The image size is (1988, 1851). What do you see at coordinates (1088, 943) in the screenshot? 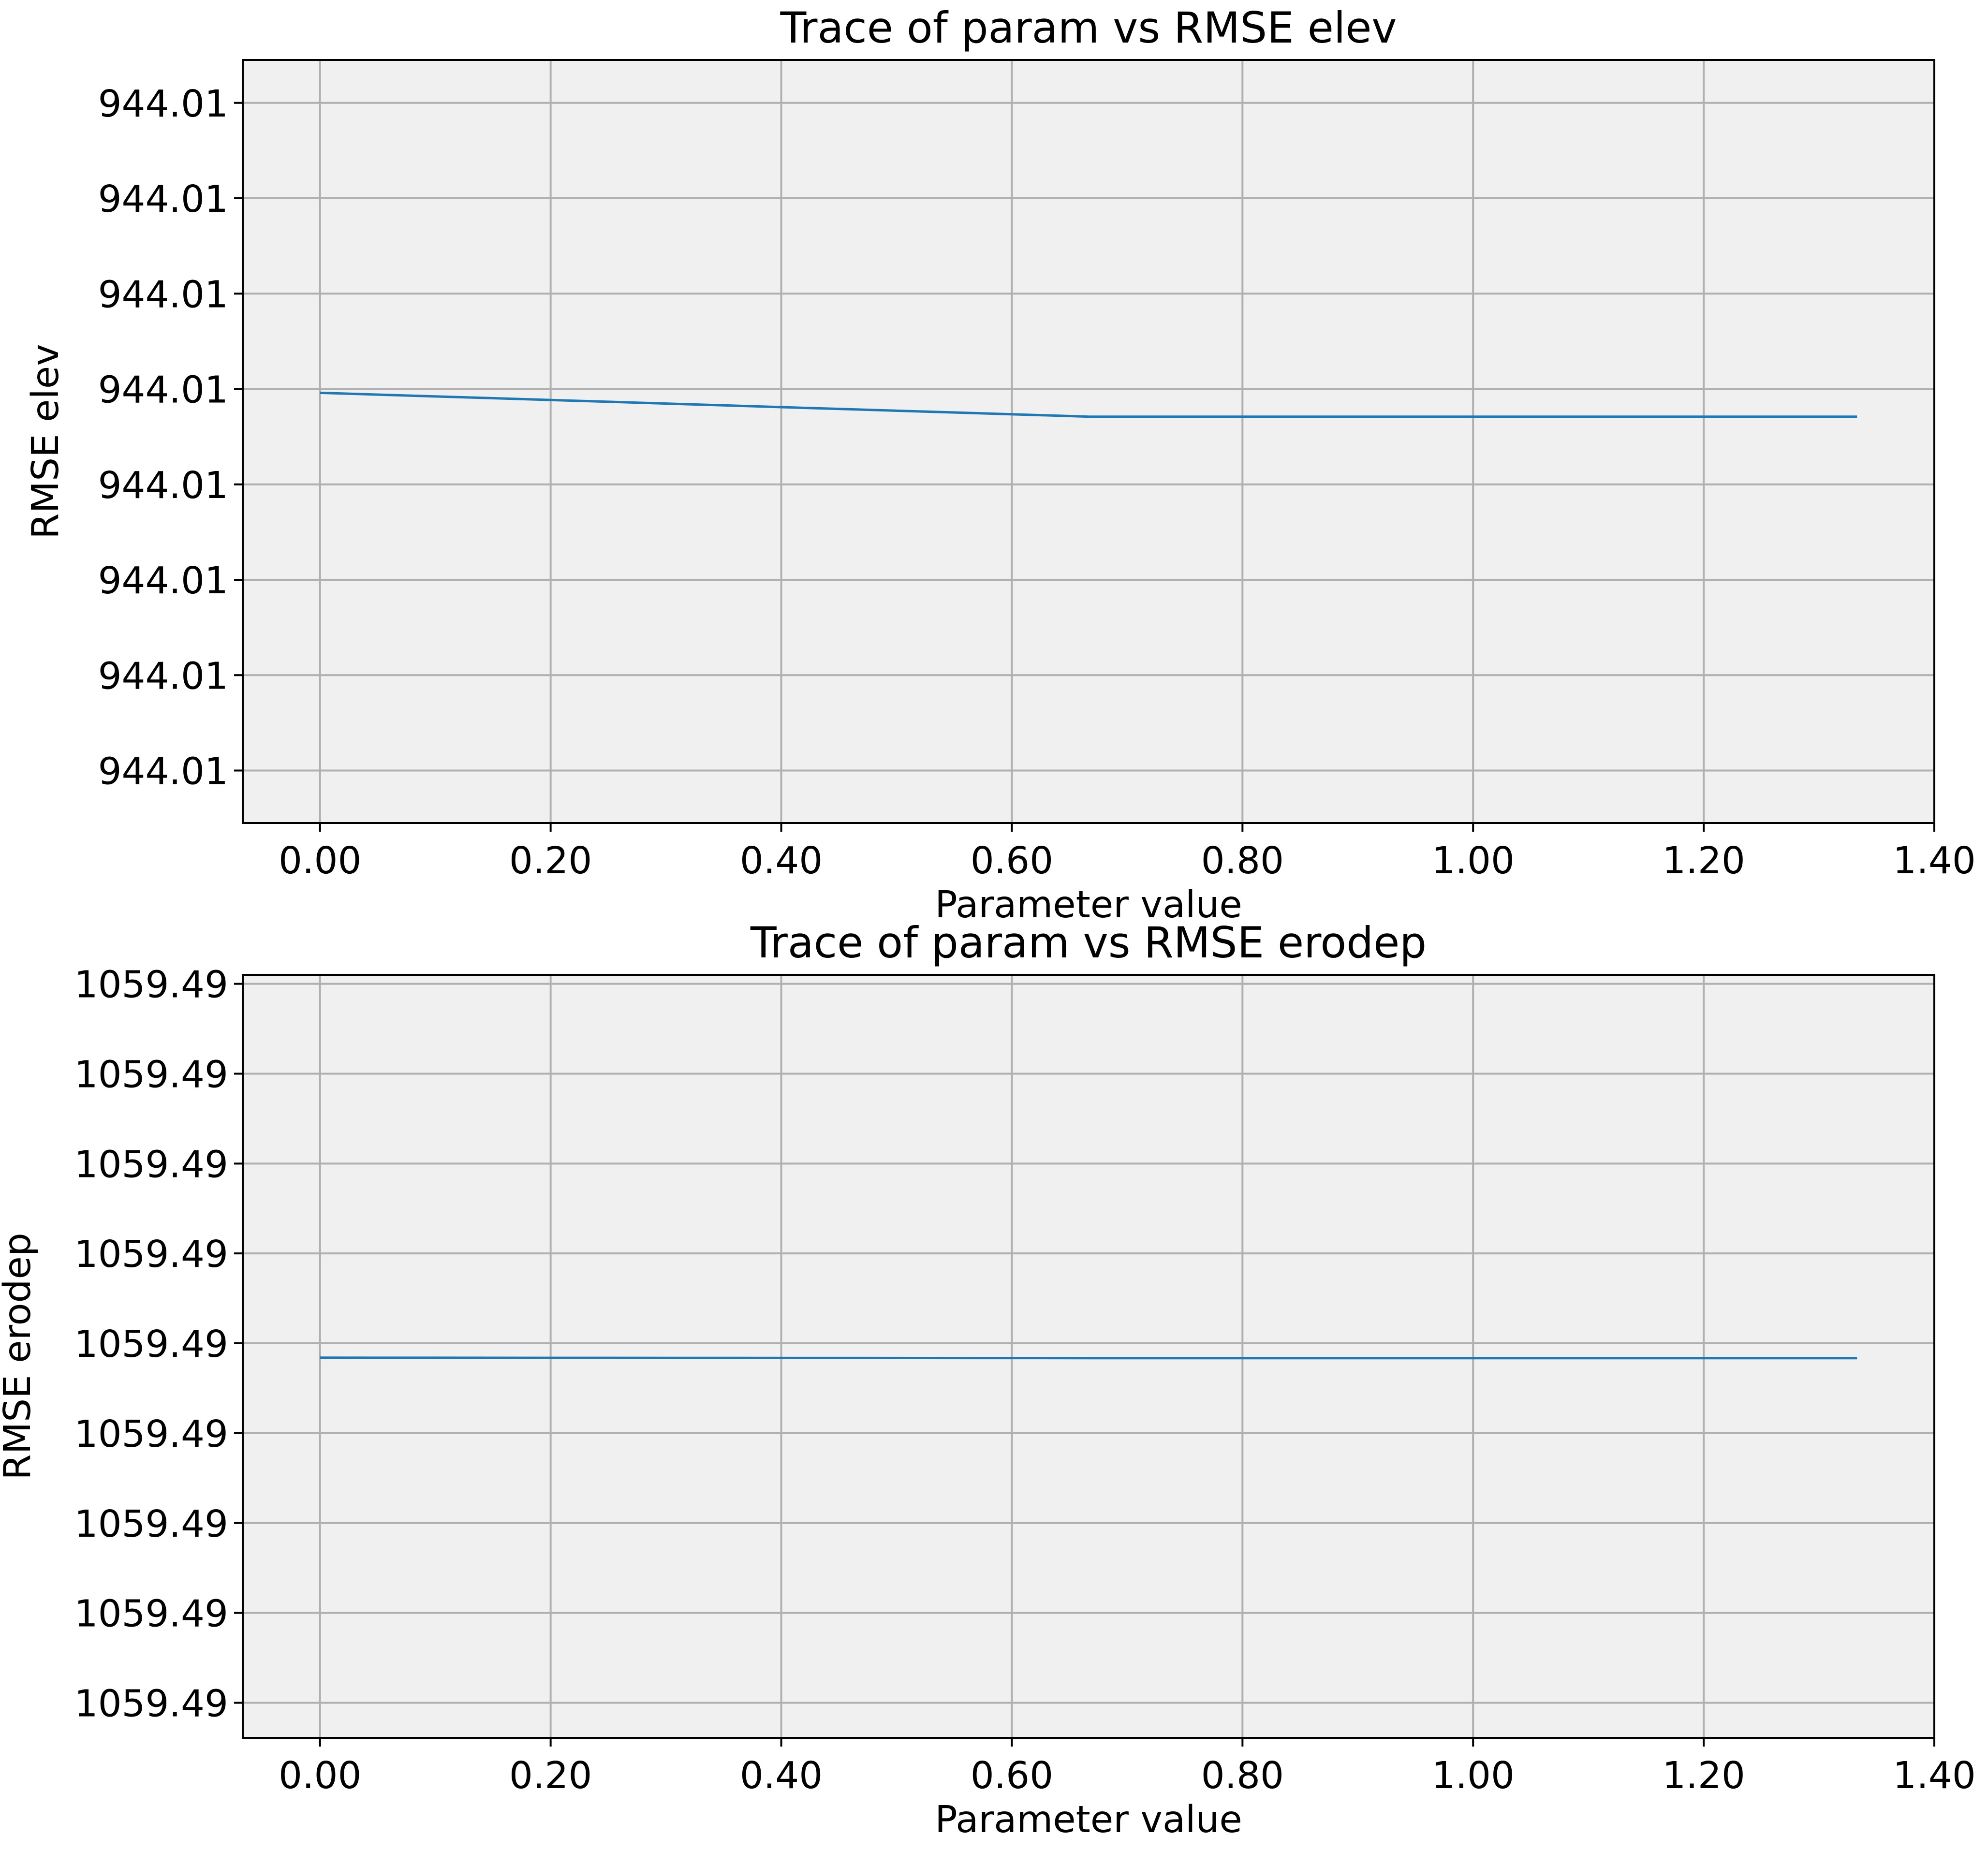
I see `chart-title-erodep: Trace of param vs RMSE erodep` at bounding box center [1088, 943].